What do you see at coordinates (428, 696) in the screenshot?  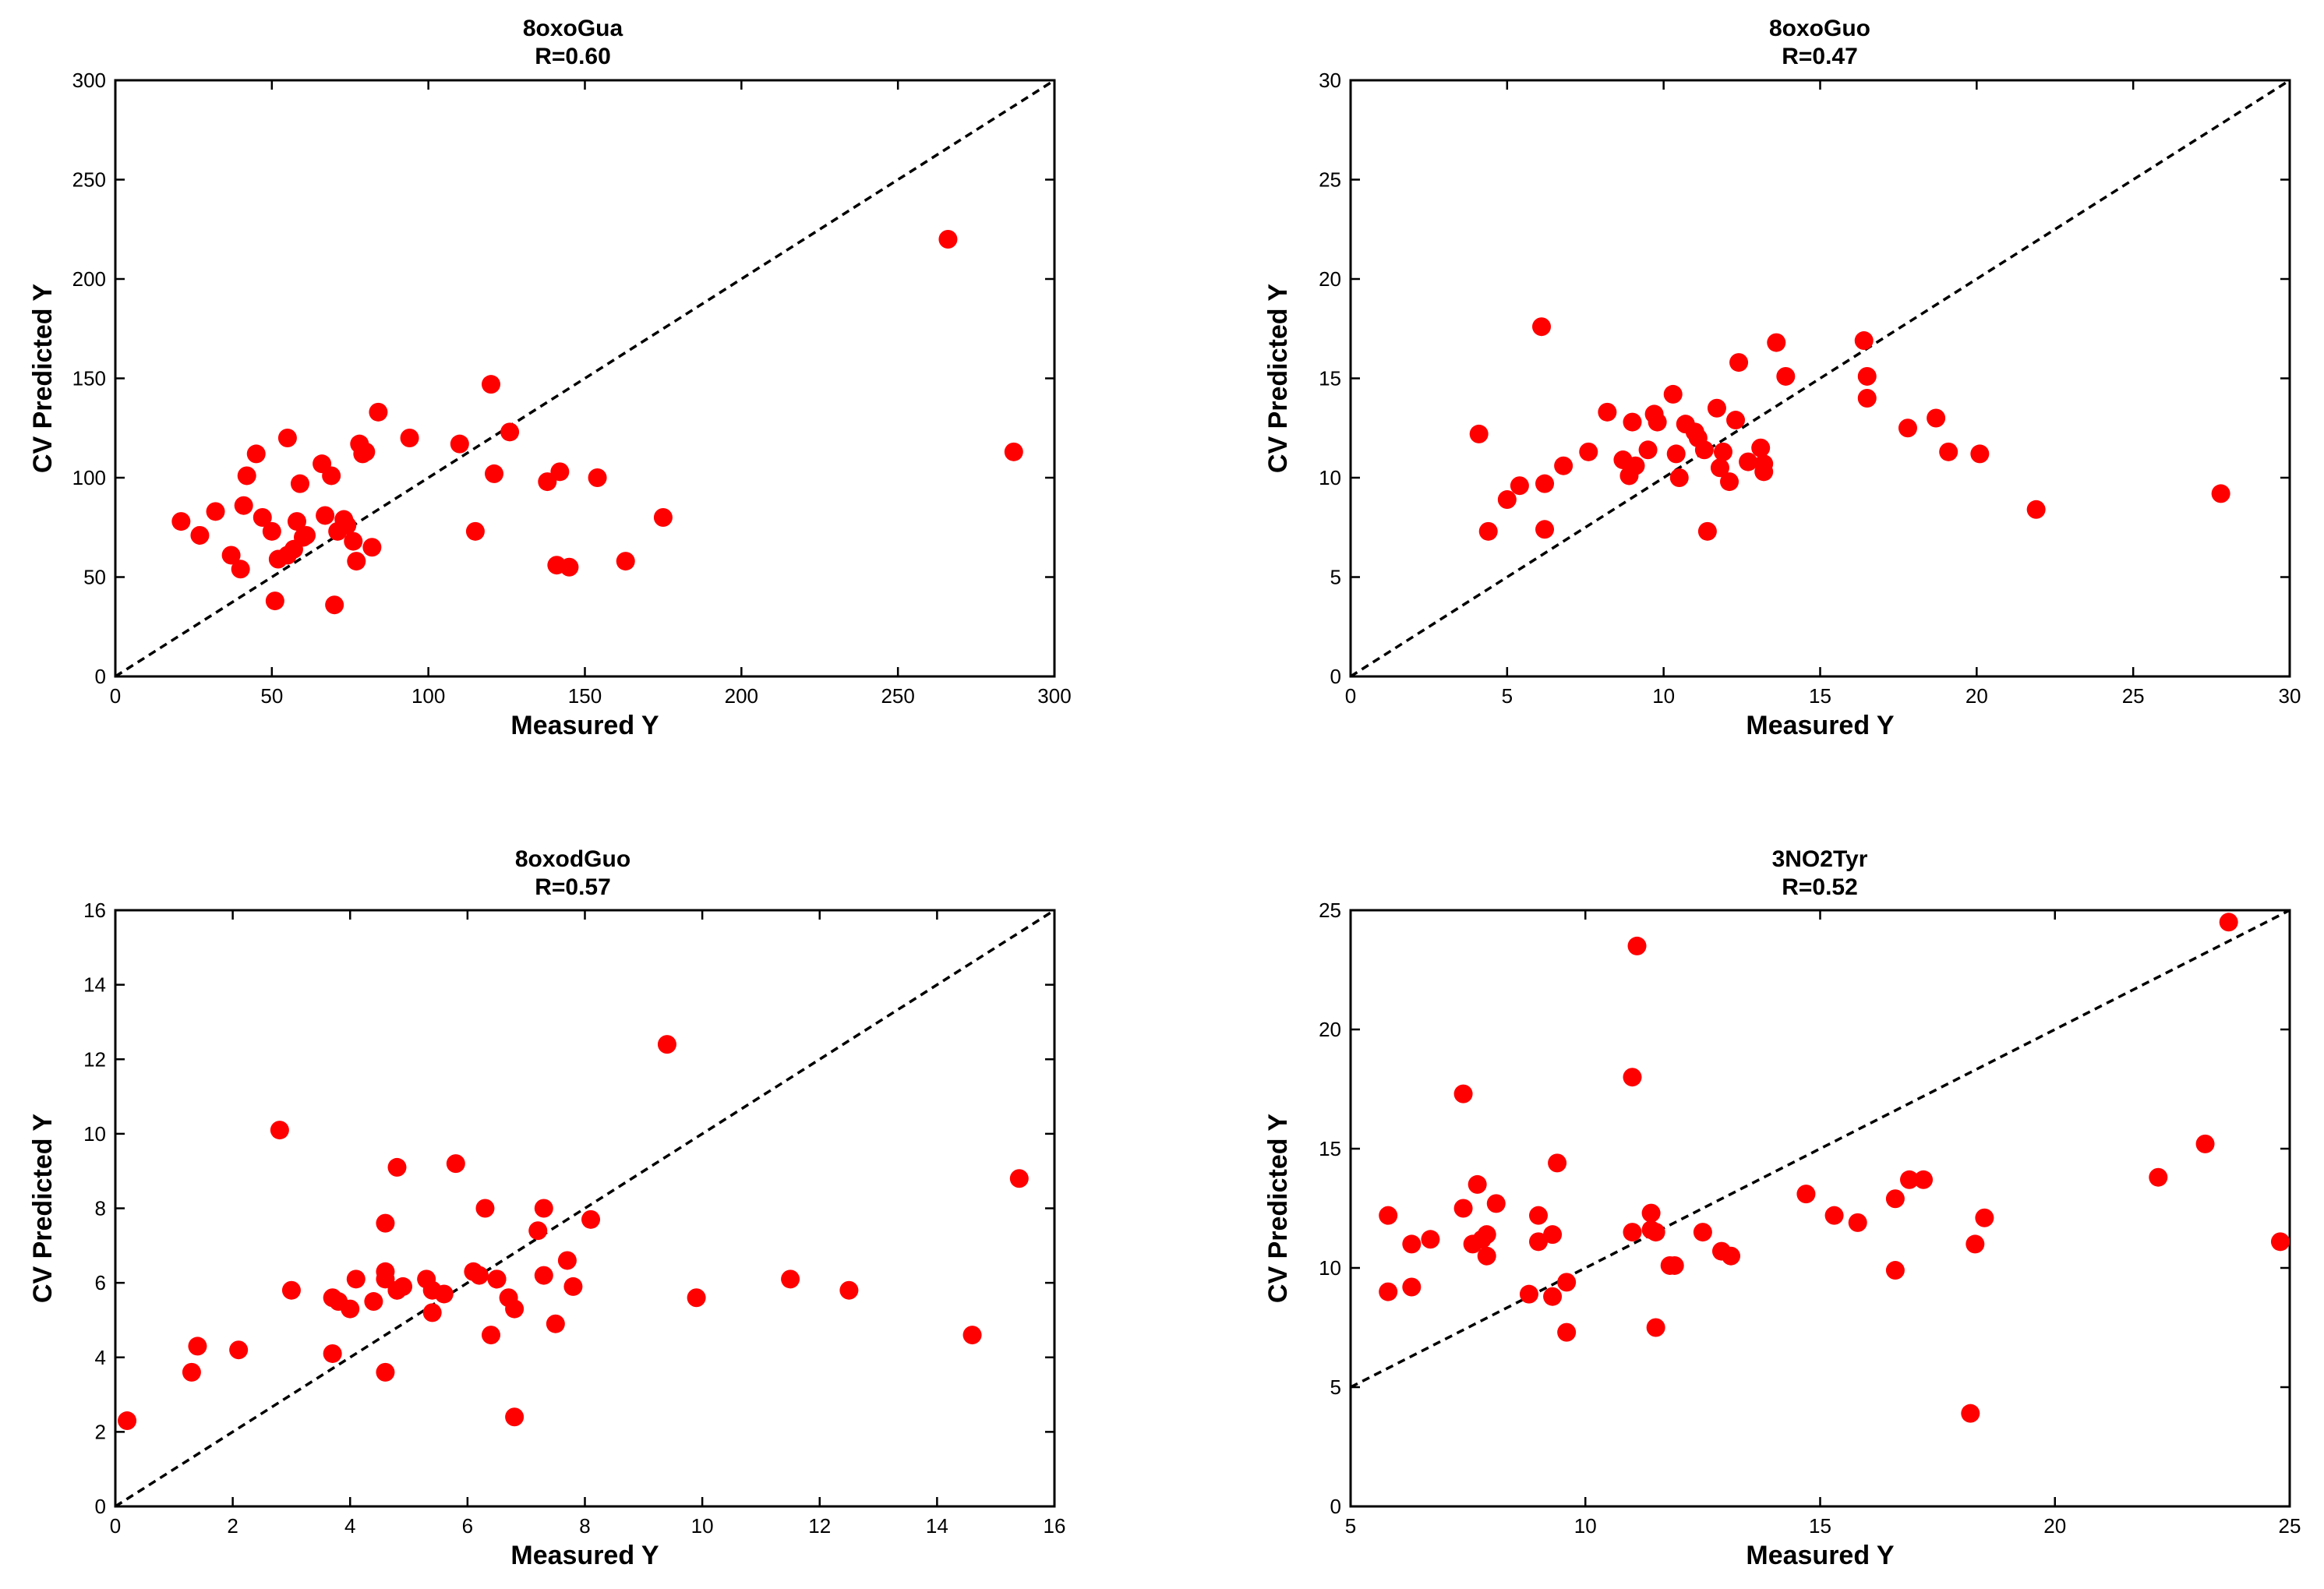 I see `x-tick-label: 100` at bounding box center [428, 696].